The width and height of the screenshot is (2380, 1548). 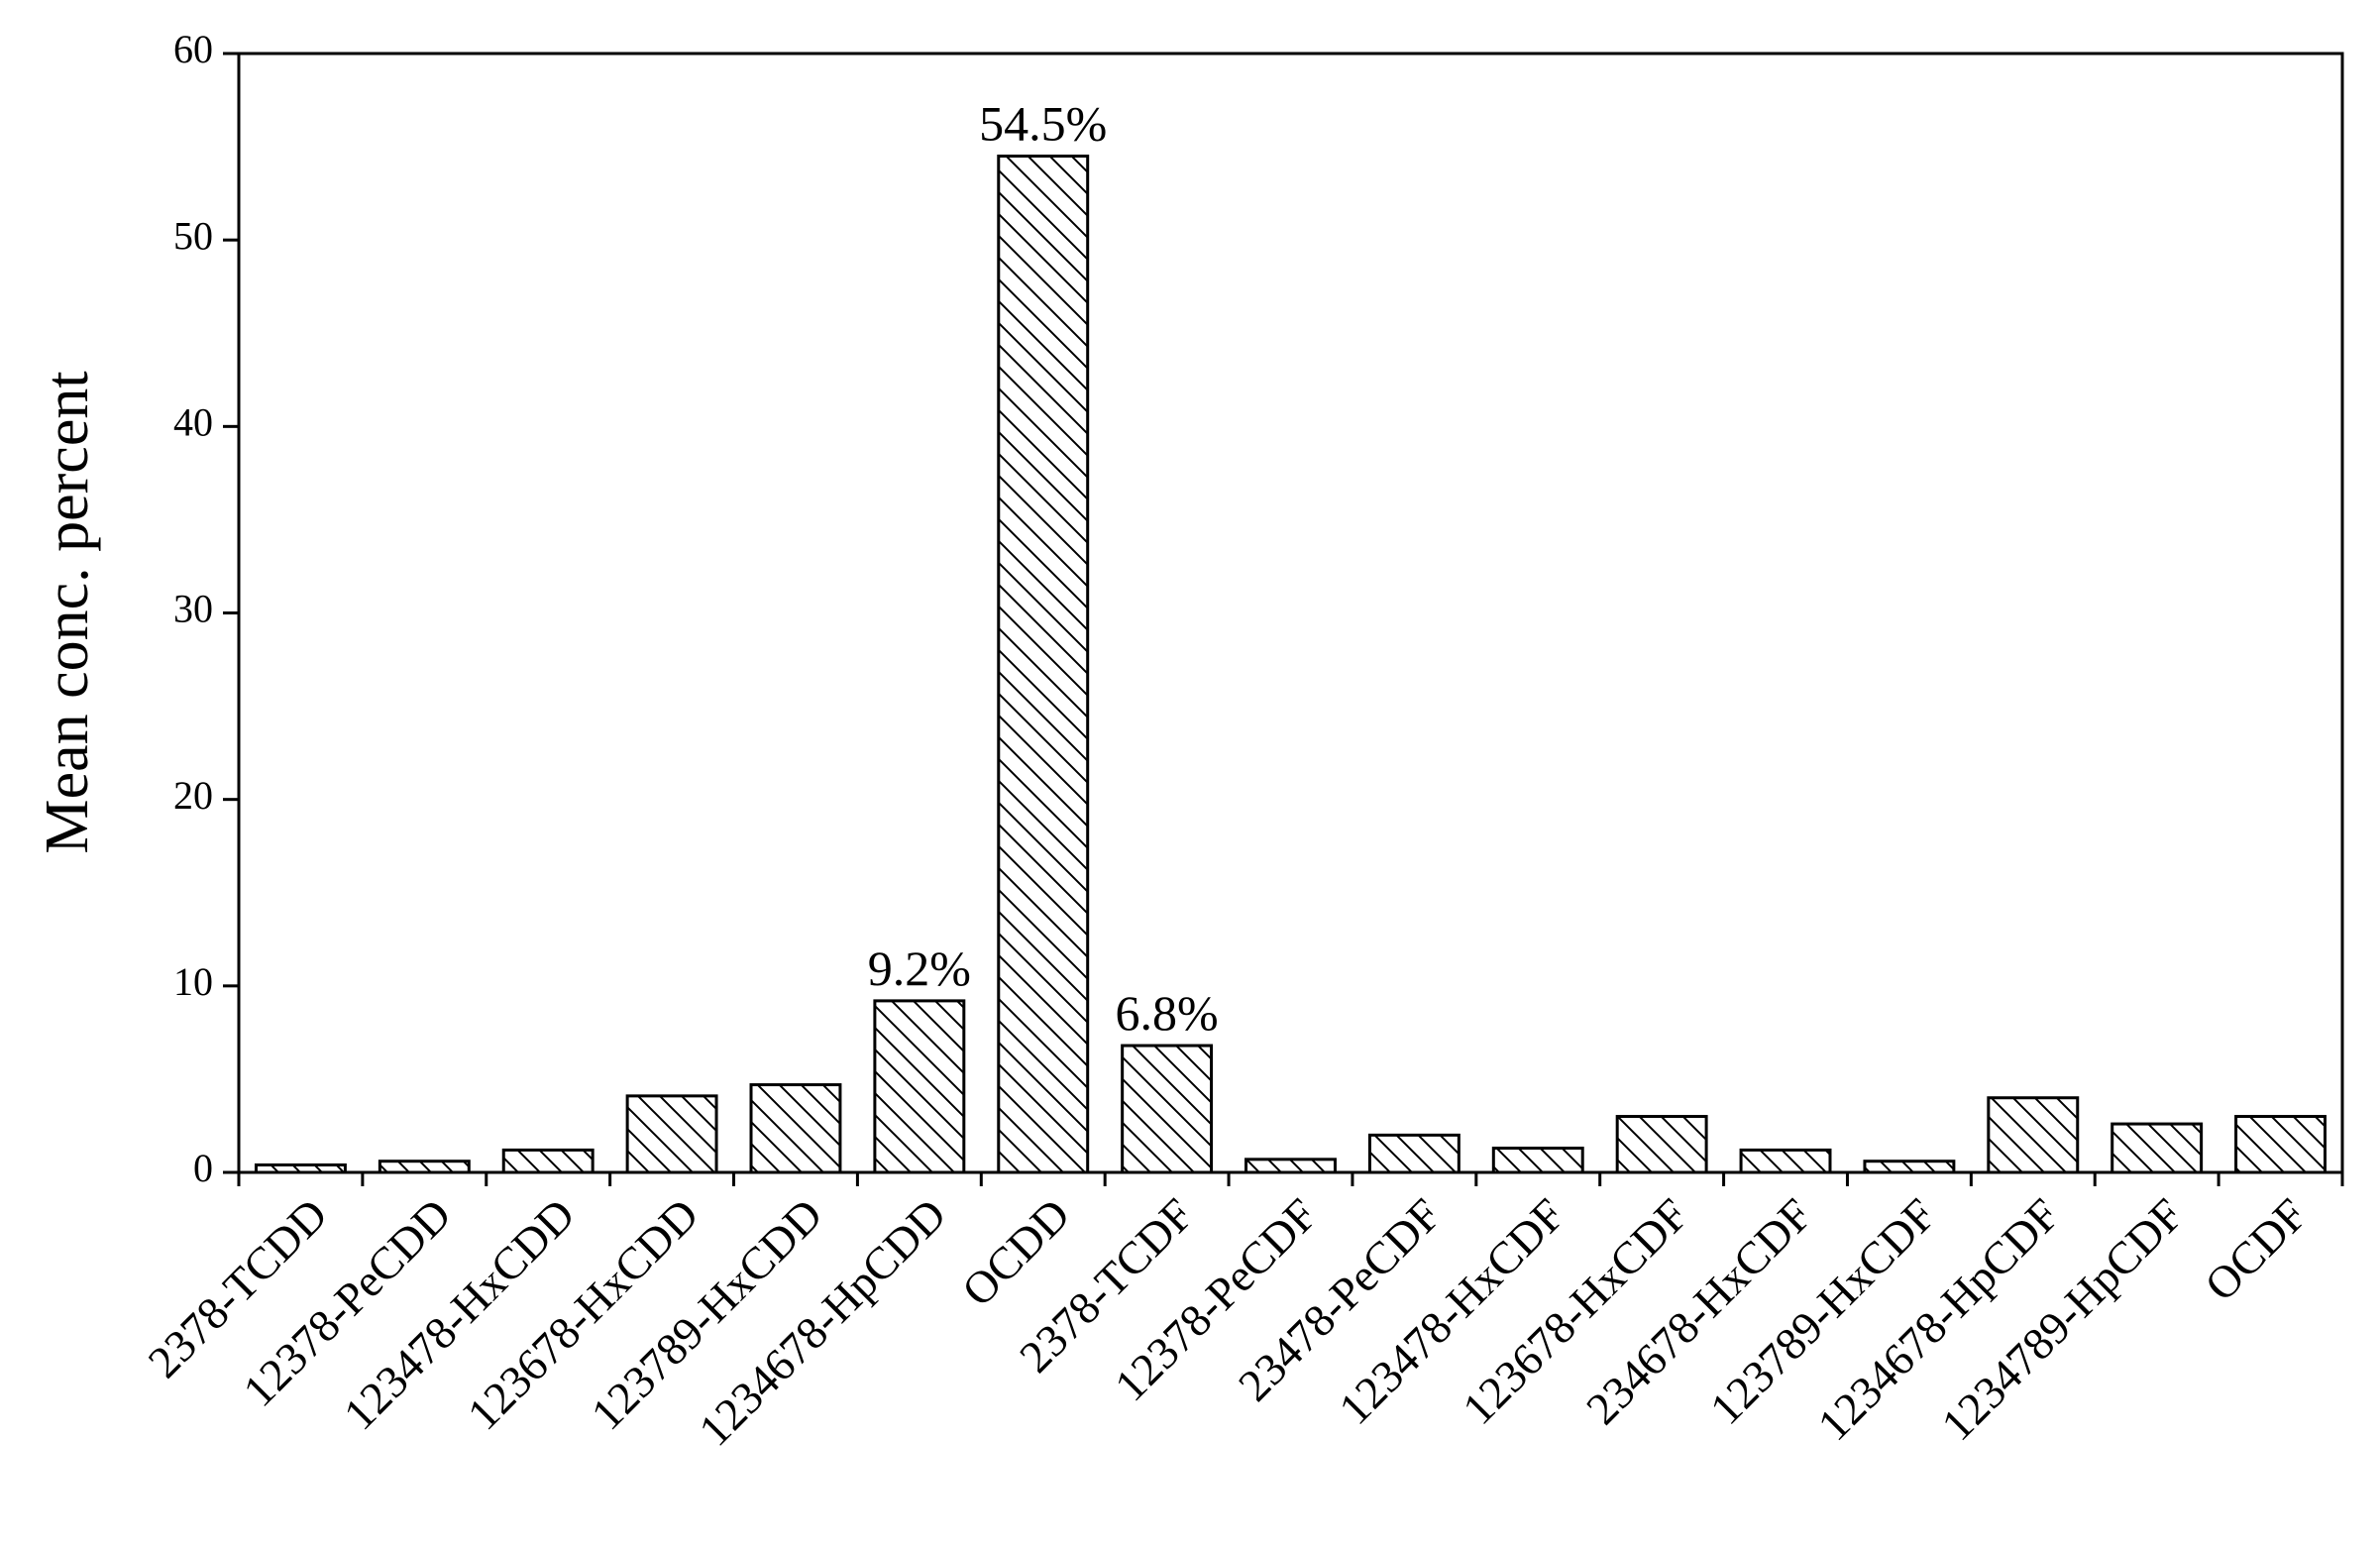 I want to click on y-tick-label: 30, so click(x=193, y=609).